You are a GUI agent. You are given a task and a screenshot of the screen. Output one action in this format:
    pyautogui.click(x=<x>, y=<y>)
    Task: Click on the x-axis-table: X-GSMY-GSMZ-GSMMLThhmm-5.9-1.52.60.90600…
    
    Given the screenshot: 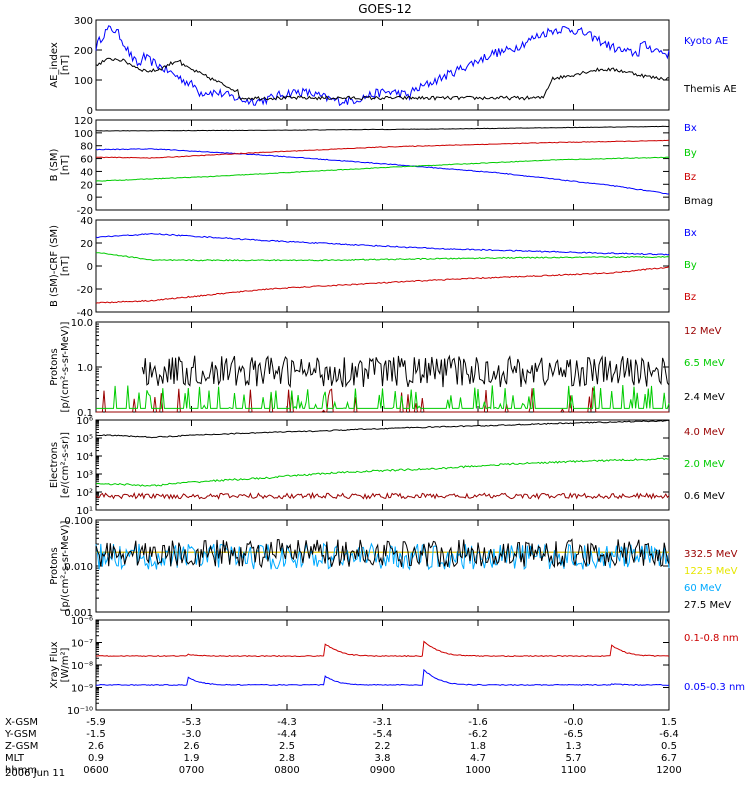 What is the action you would take?
    pyautogui.click(x=343, y=746)
    